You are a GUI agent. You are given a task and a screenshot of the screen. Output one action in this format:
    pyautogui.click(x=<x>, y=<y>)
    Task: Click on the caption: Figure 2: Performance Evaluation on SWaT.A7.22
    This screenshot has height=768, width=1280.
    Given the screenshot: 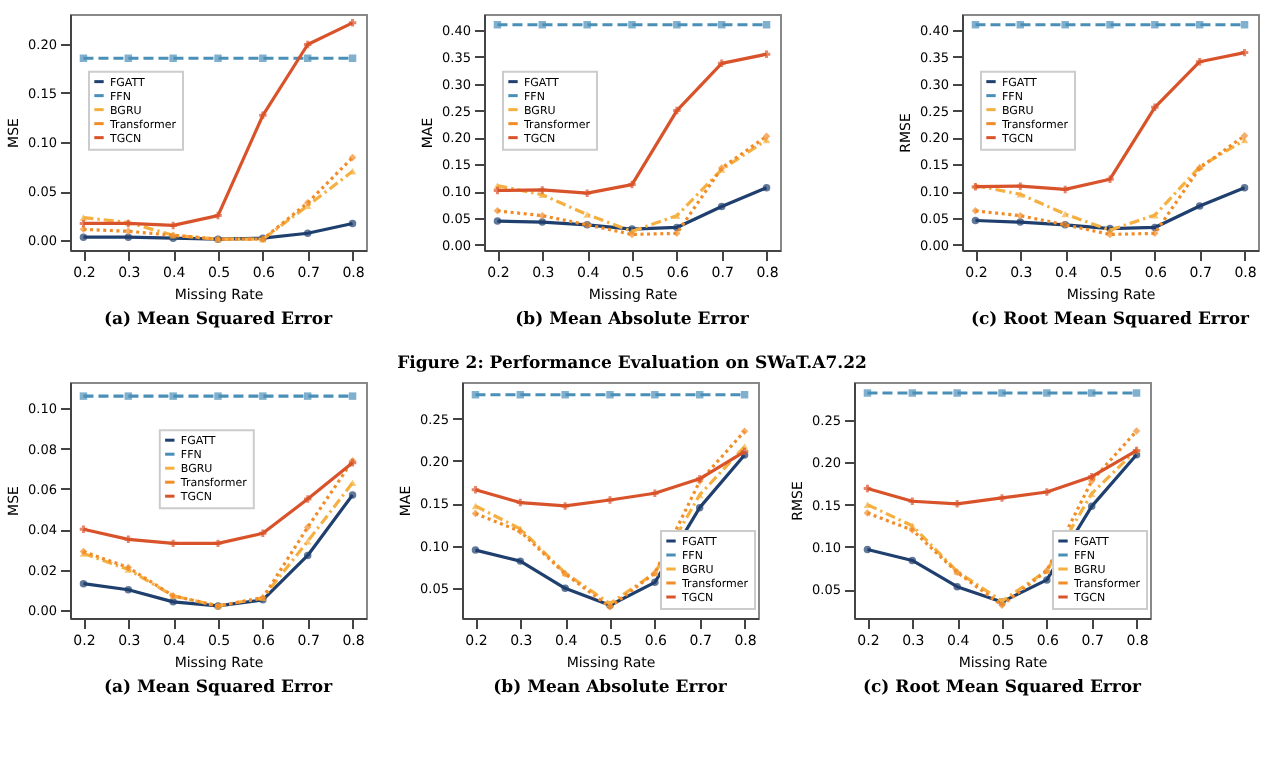 What is the action you would take?
    pyautogui.click(x=632, y=364)
    